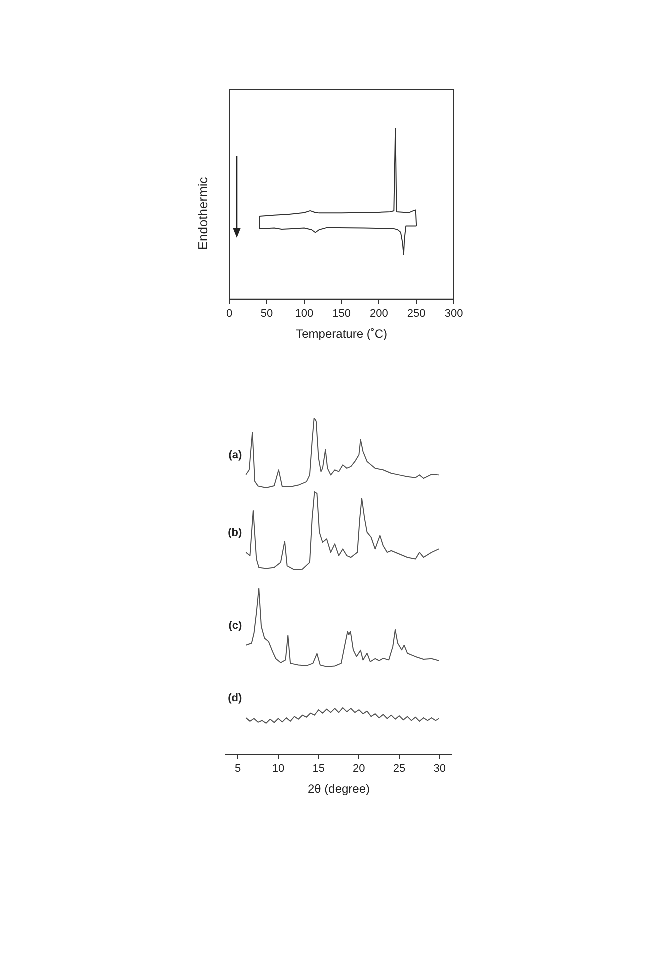 This screenshot has width=672, height=960. Describe the element at coordinates (238, 769) in the screenshot. I see `x-tick-label: 5` at that location.